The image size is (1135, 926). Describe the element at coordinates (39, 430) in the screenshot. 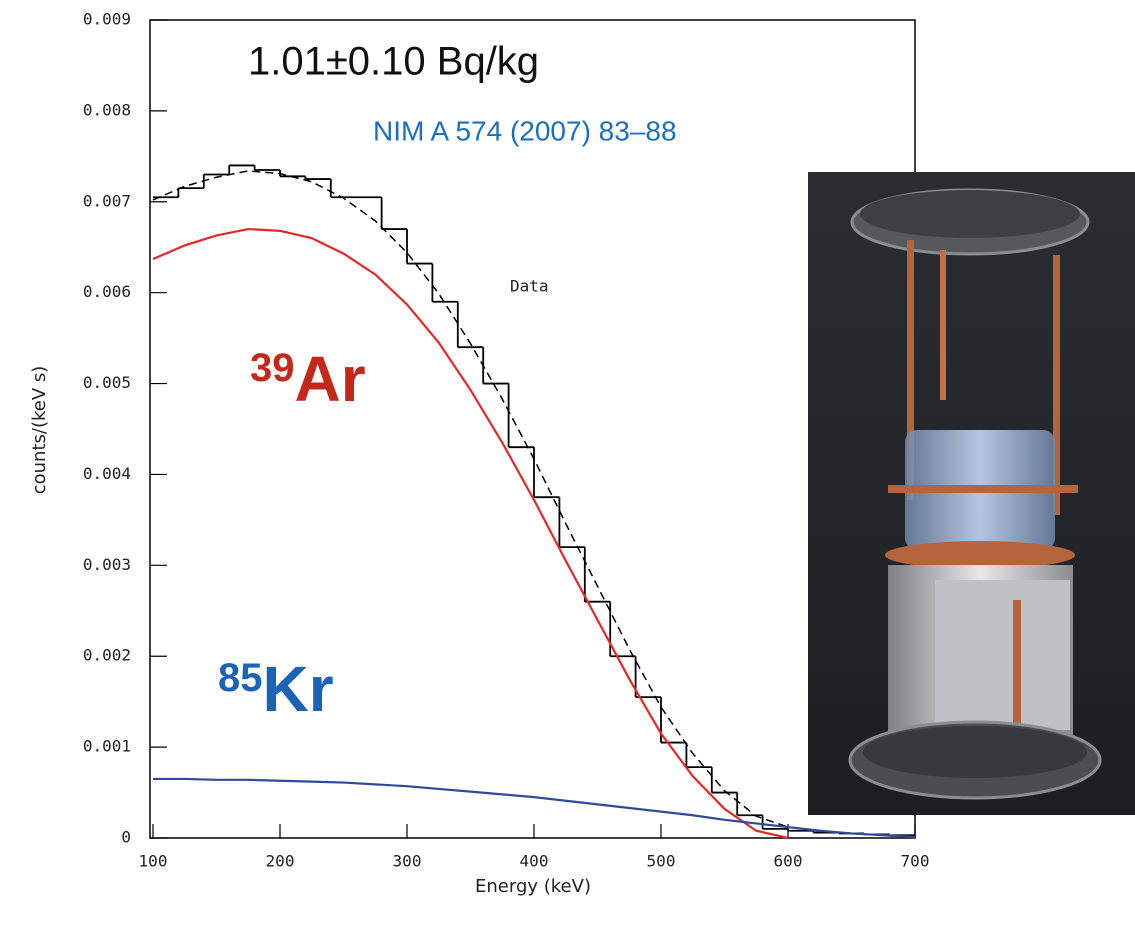

I see `y-axis-label: counts/(keV s)` at that location.